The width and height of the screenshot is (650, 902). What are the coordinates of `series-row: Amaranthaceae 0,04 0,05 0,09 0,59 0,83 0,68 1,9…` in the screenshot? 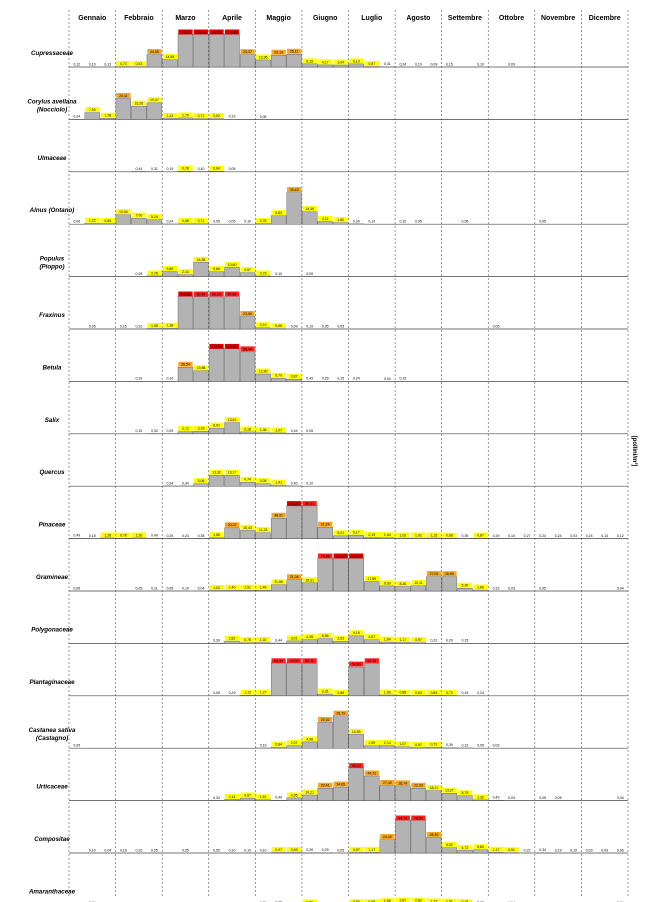 It's located at (326, 895).